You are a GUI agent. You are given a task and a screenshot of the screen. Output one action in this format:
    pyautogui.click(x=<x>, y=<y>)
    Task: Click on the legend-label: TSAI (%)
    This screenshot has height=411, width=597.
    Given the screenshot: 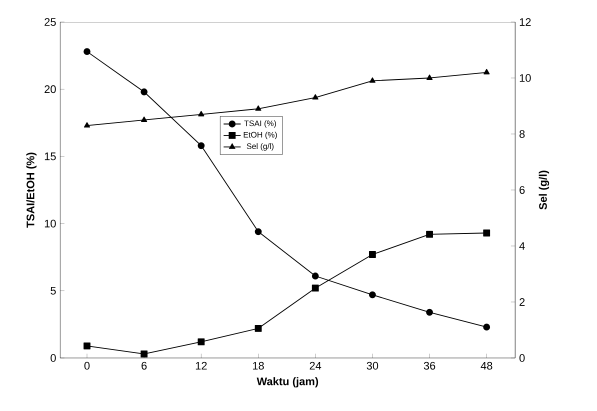 What is the action you would take?
    pyautogui.click(x=260, y=124)
    